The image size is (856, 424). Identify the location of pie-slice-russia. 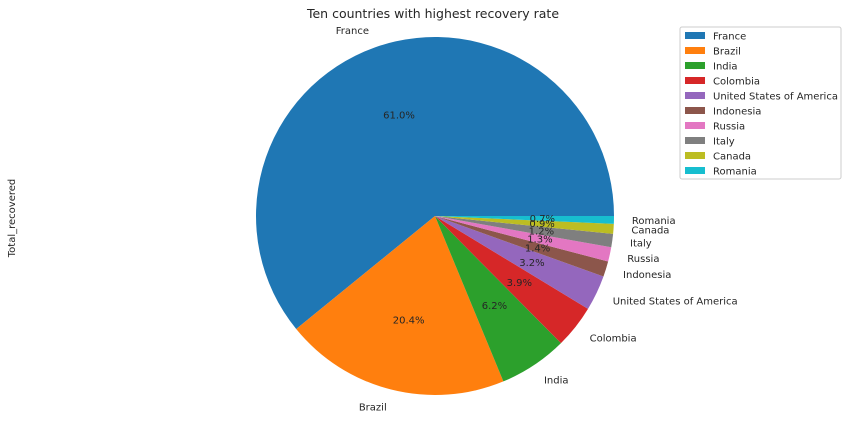
(523, 239).